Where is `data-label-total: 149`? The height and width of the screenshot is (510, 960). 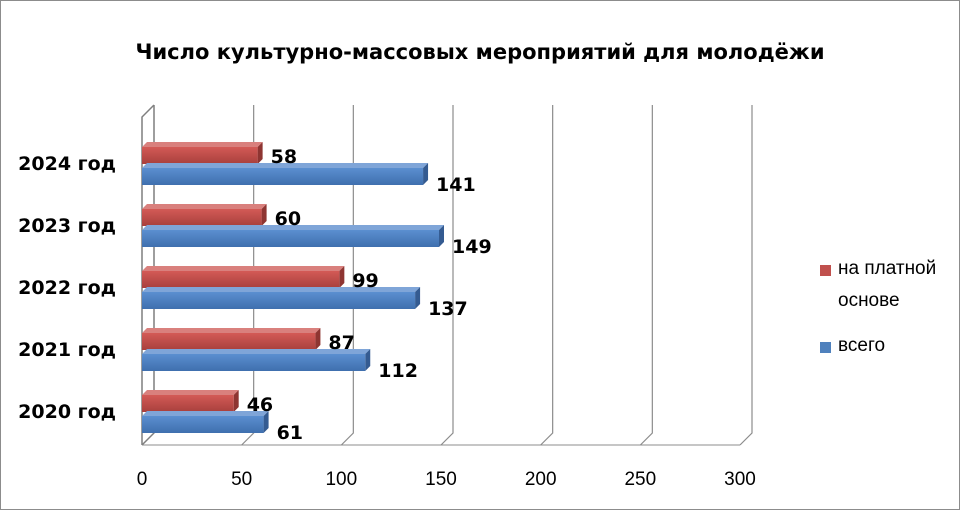
data-label-total: 149 is located at coordinates (472, 247).